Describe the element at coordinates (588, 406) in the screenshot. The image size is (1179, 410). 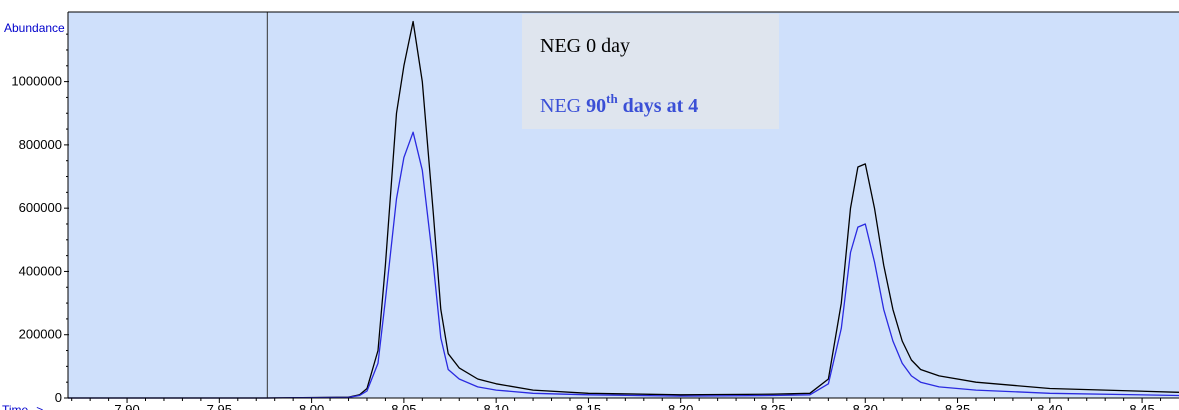
I see `x-tick-label: 8.15` at that location.